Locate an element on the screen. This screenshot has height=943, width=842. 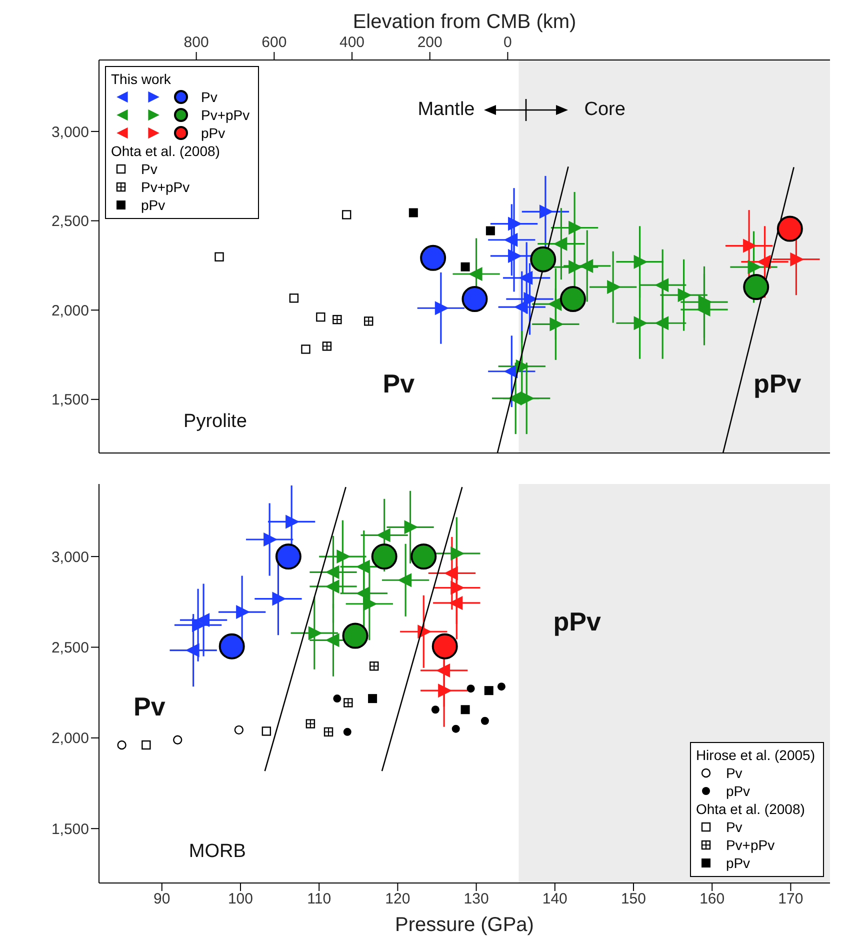
x-tick-label: 140 is located at coordinates (555, 899).